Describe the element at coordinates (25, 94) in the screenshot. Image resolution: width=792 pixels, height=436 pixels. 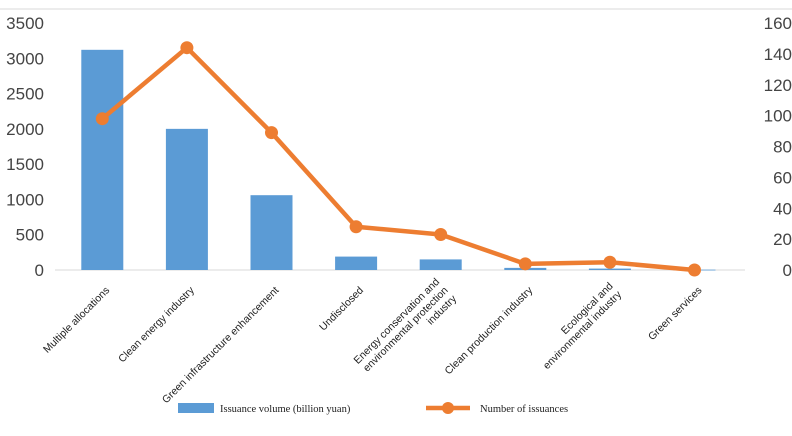
I see `left-tick-label: 2500` at that location.